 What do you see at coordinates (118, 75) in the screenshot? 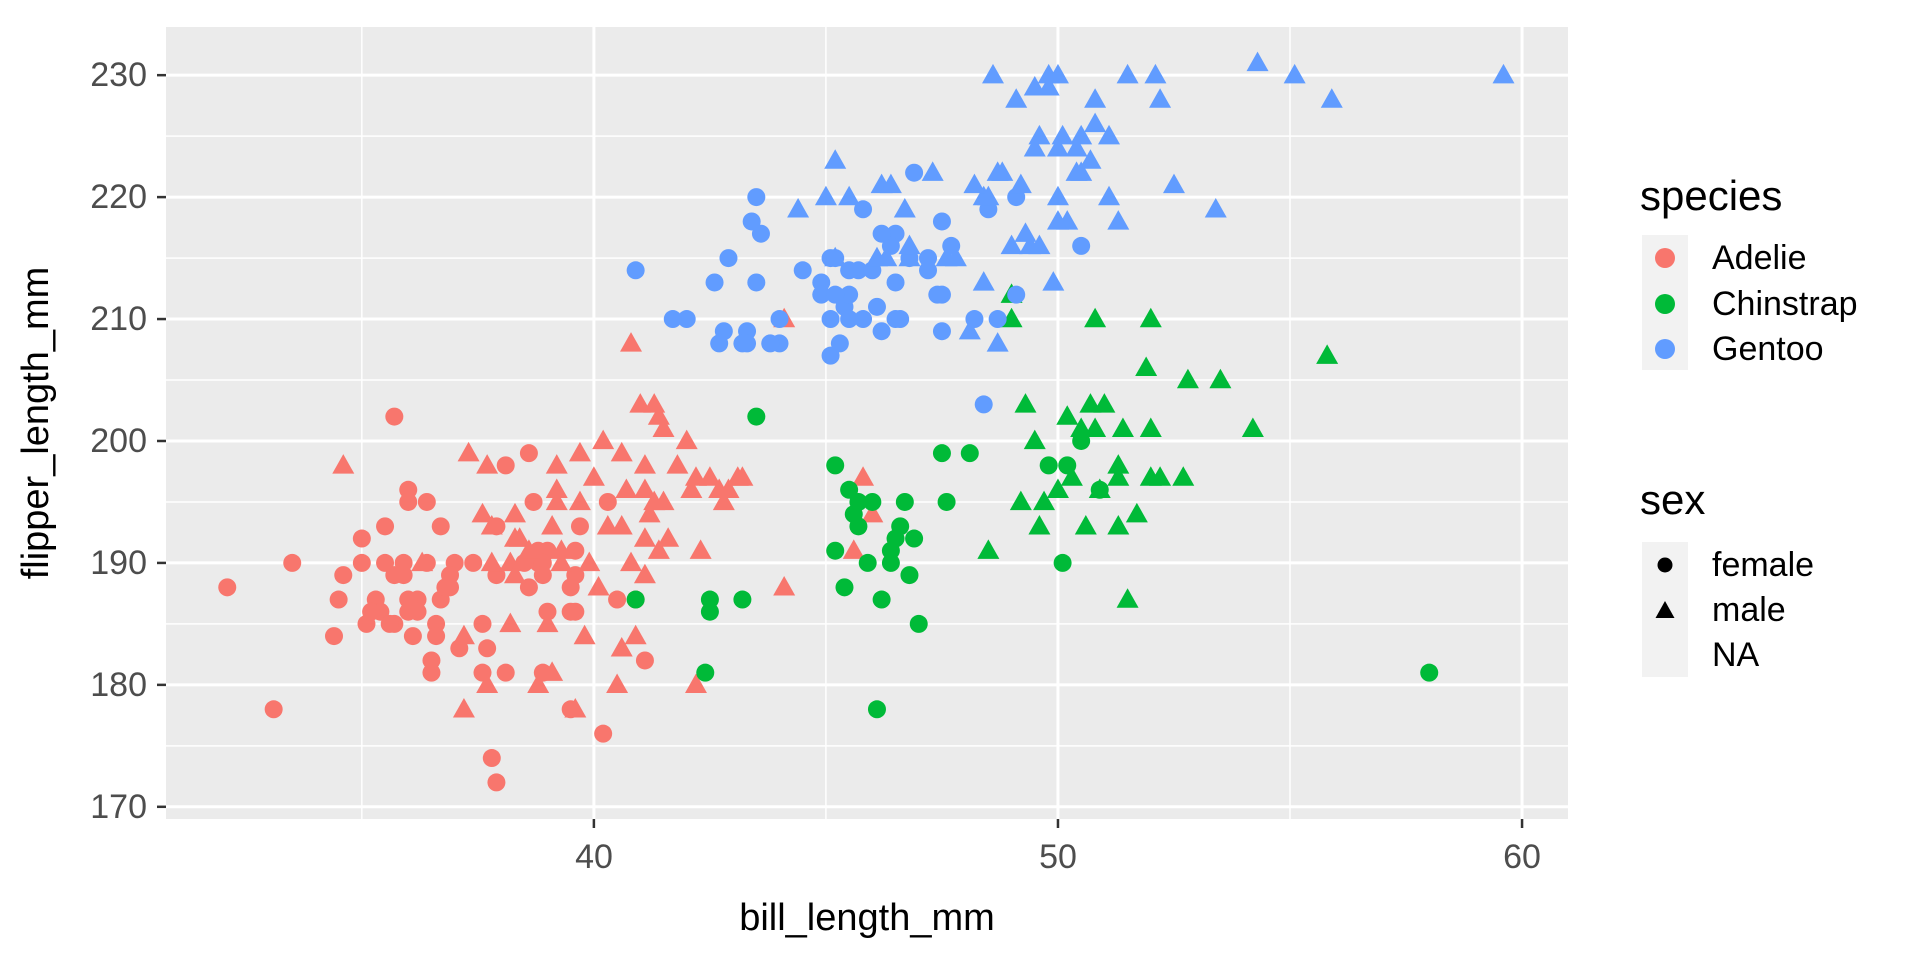
I see `y-tick-label: 230` at bounding box center [118, 75].